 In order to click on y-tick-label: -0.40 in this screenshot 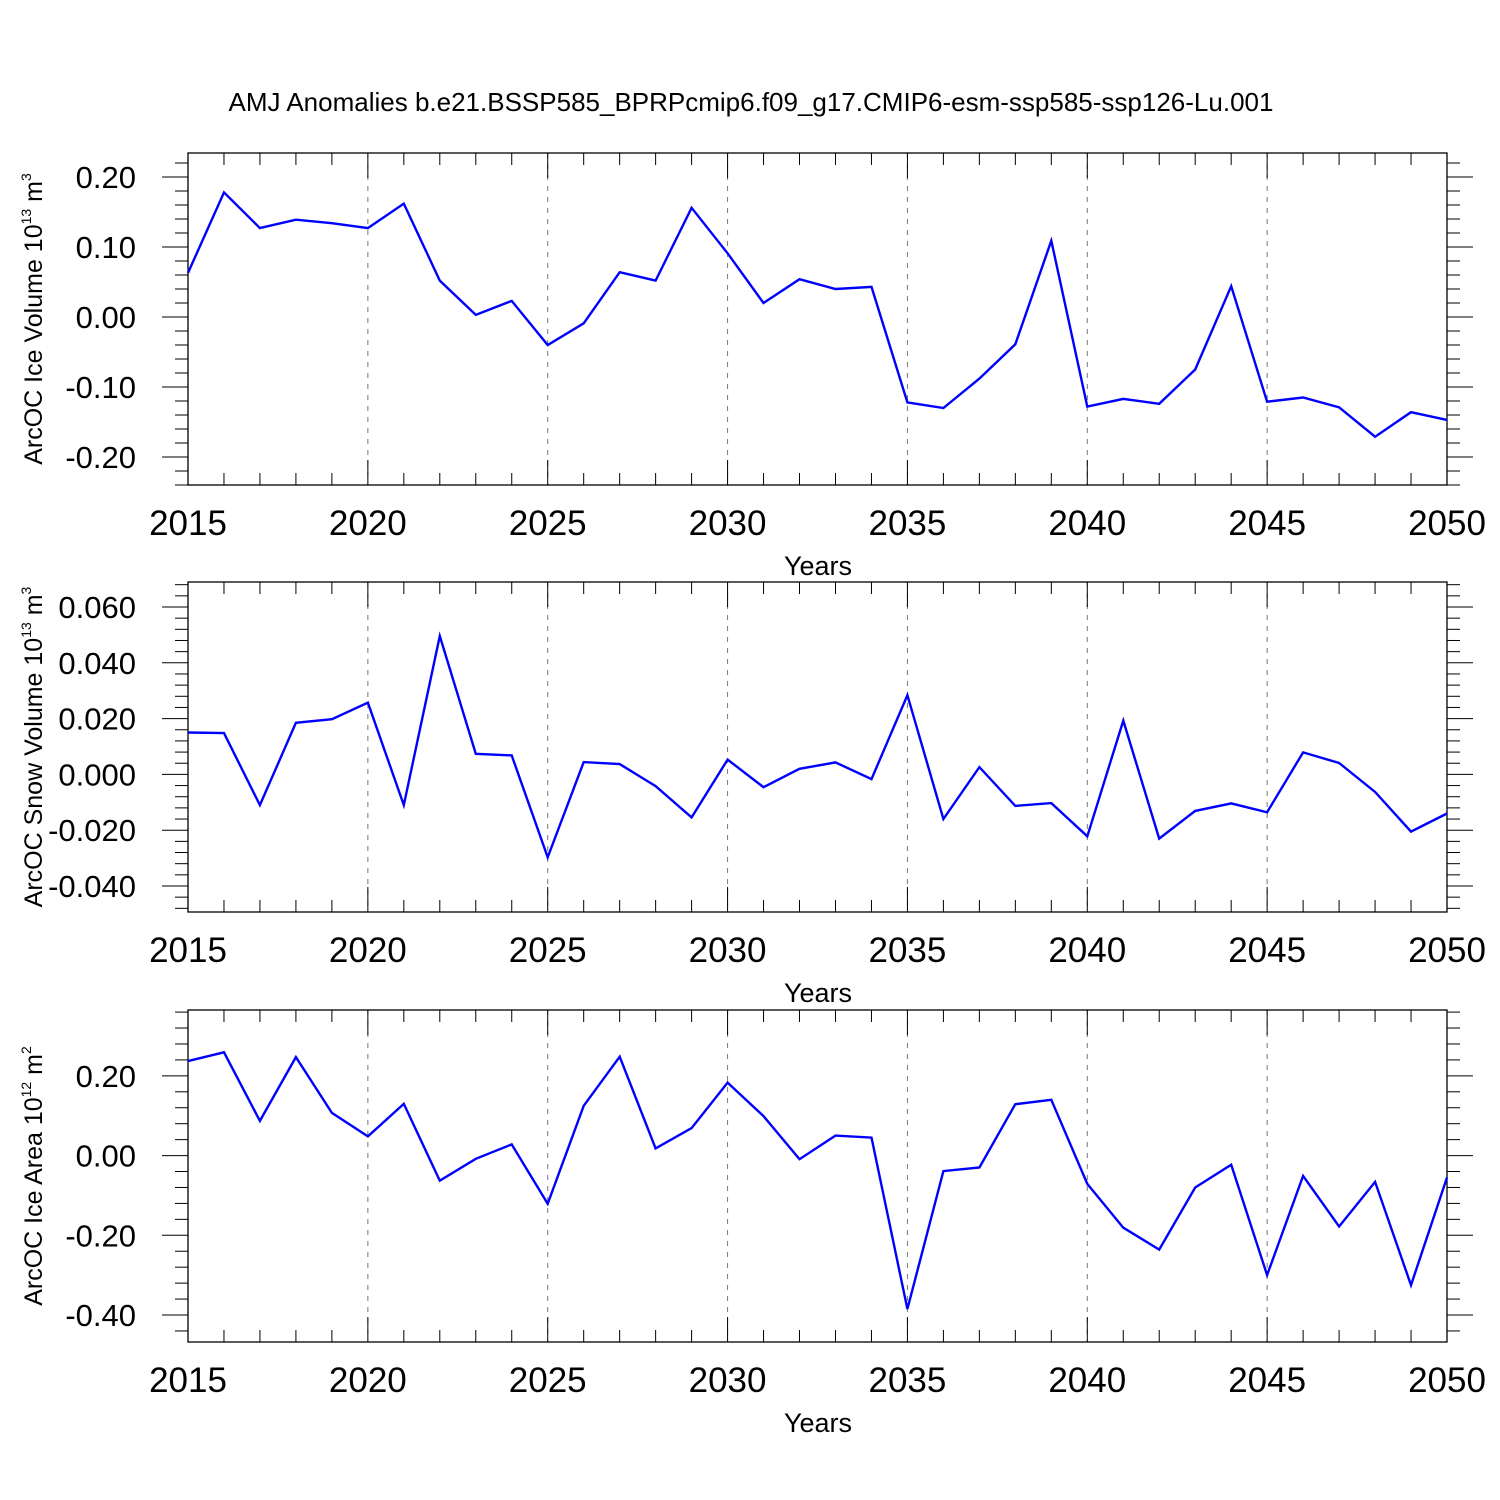, I will do `click(100, 1315)`.